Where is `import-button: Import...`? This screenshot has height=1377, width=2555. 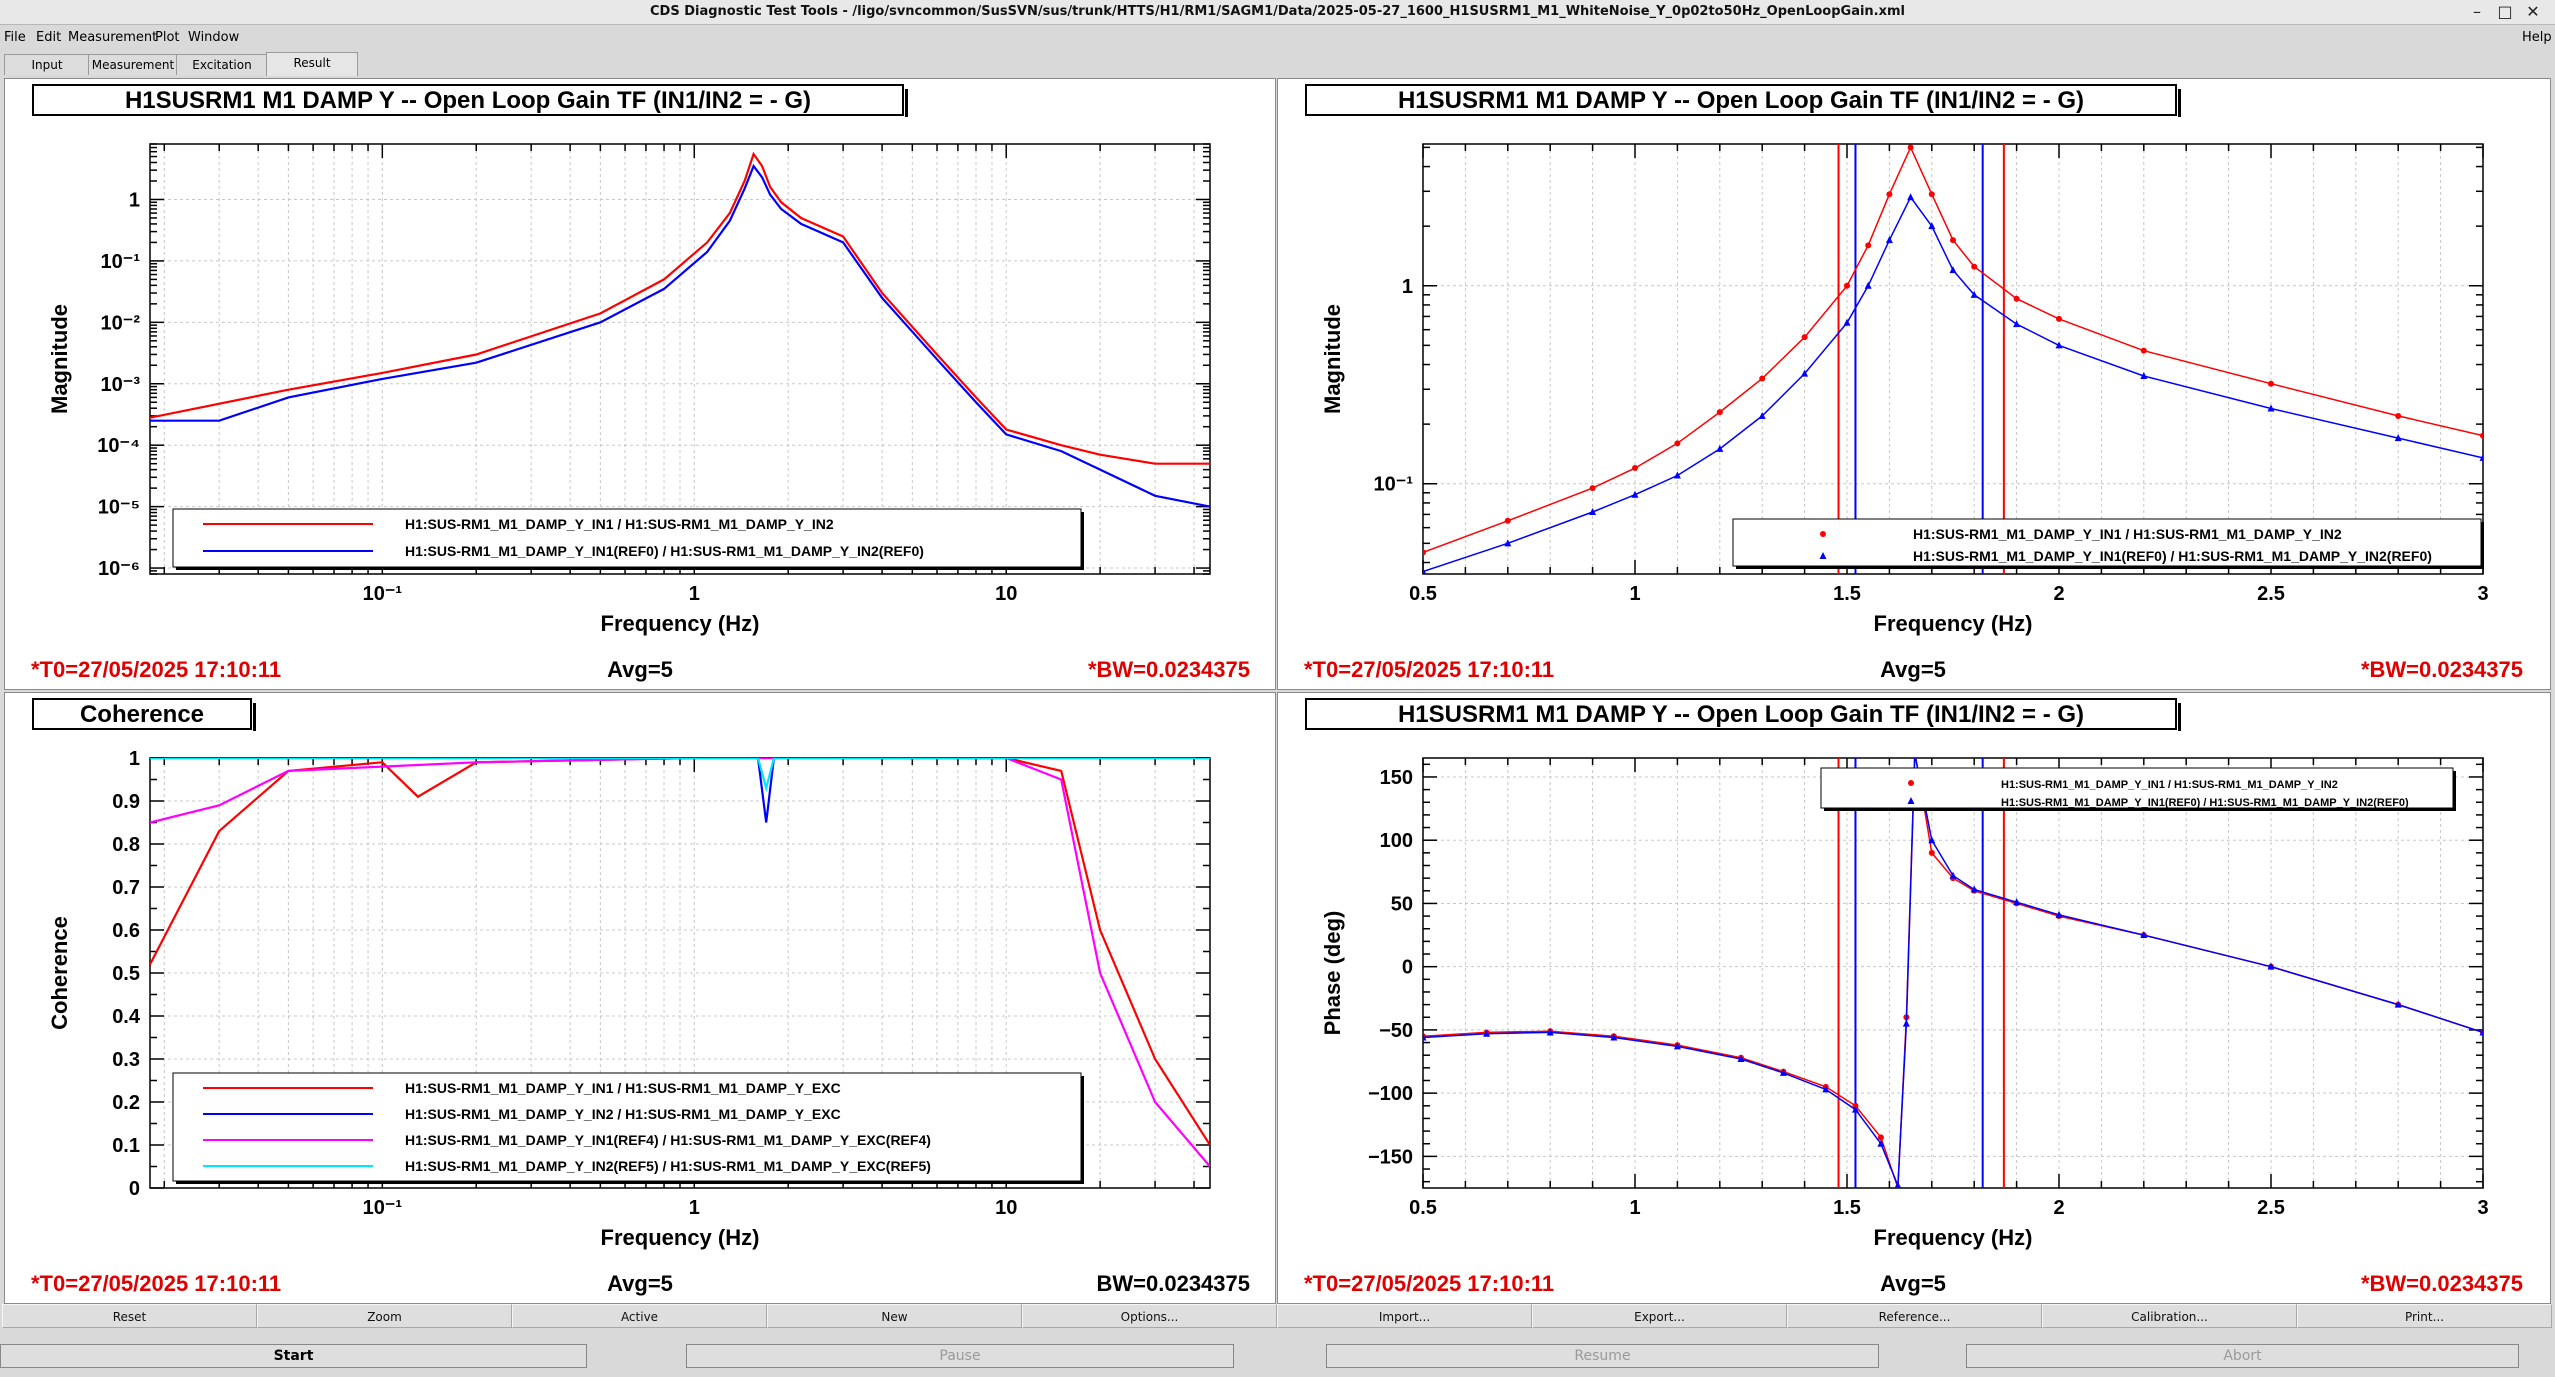 import-button: Import... is located at coordinates (1404, 1316).